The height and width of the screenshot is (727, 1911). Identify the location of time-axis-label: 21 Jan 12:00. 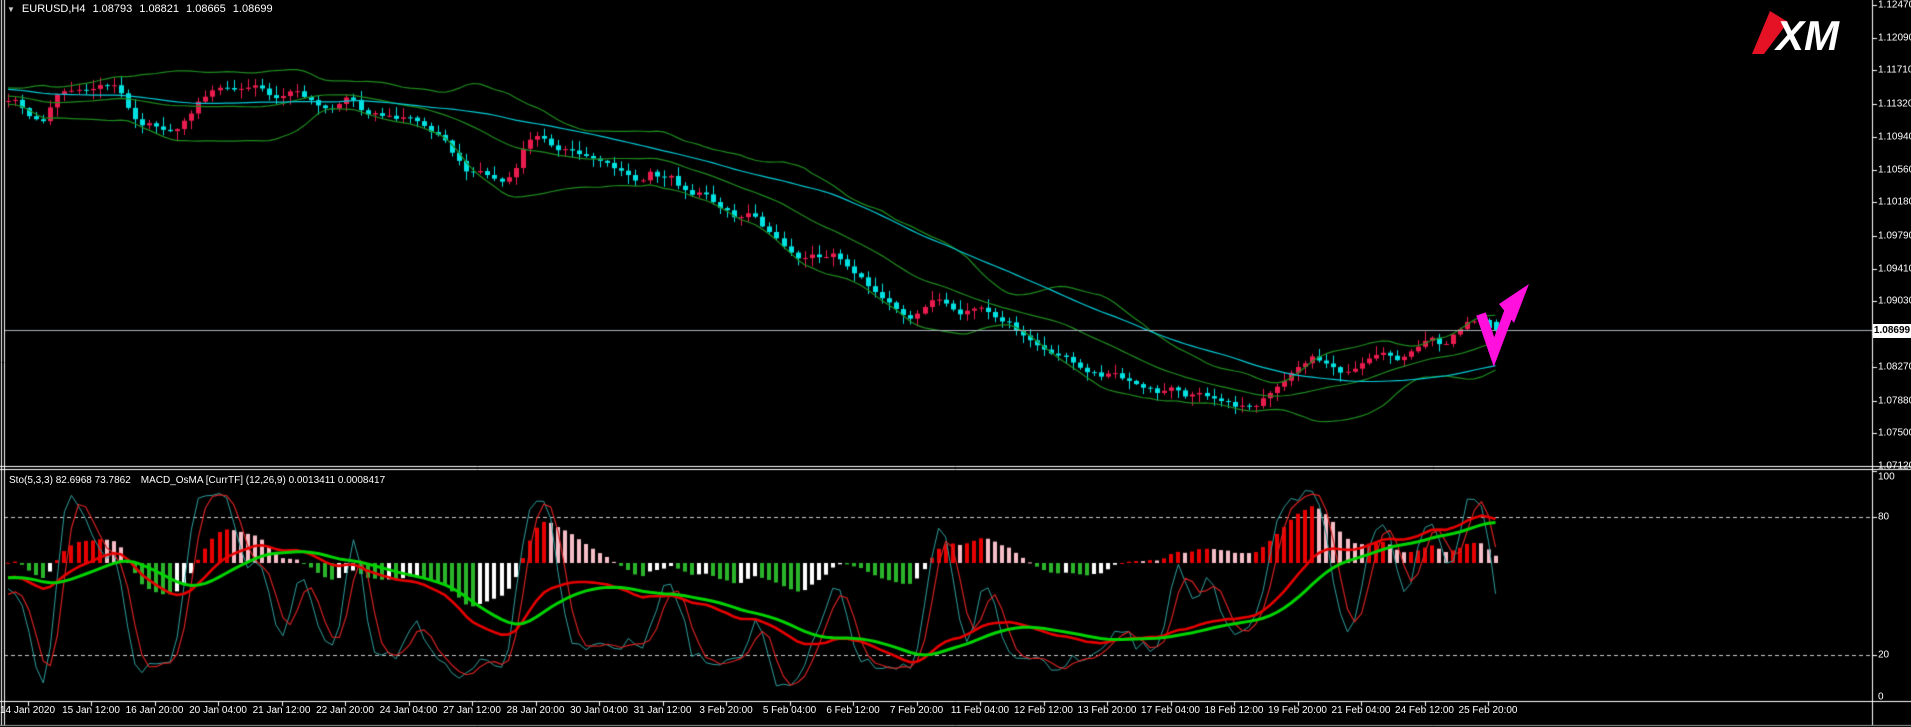
(281, 710).